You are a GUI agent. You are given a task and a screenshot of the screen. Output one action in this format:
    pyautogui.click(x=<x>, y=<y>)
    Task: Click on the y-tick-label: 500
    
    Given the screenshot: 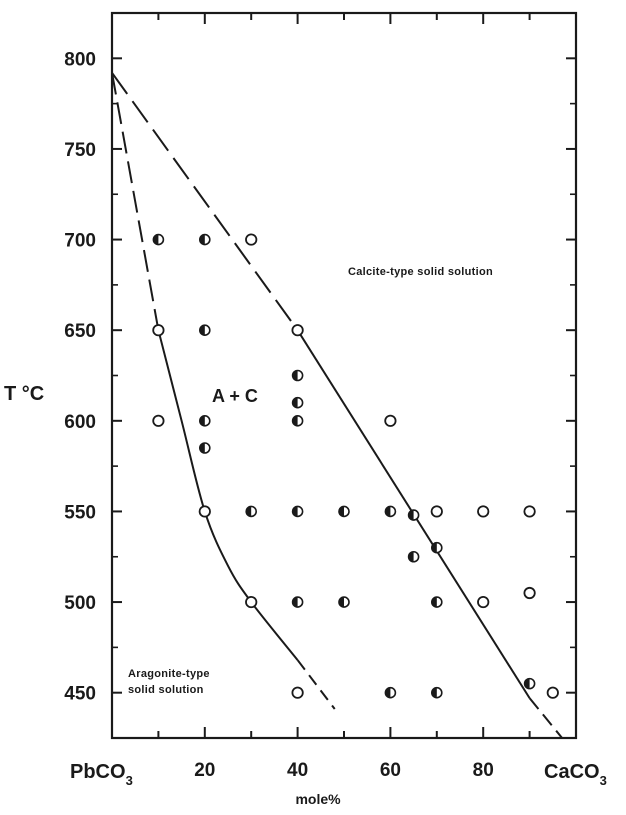 What is the action you would take?
    pyautogui.click(x=80, y=603)
    